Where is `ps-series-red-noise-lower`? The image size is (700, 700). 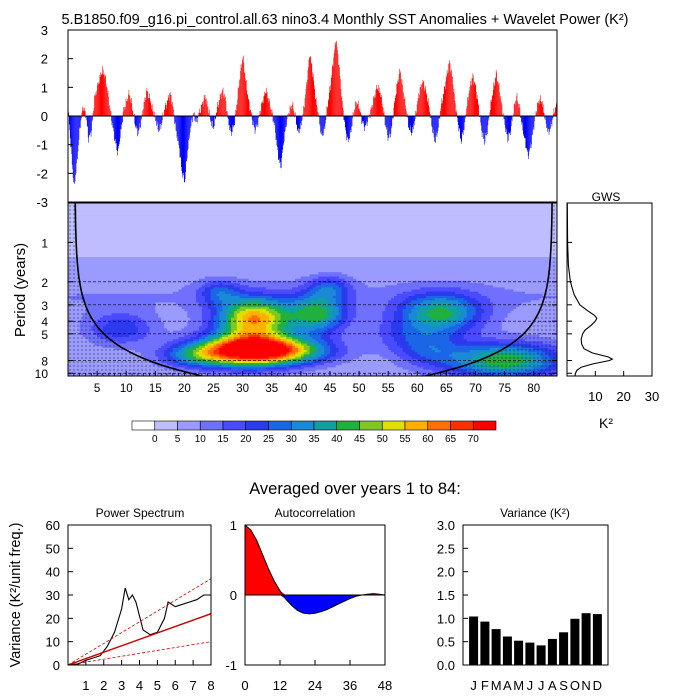
ps-series-red-noise-lower is located at coordinates (139, 653).